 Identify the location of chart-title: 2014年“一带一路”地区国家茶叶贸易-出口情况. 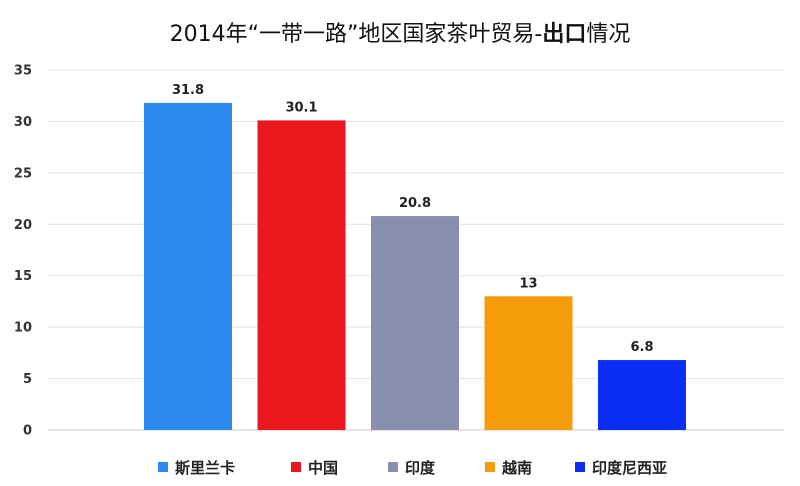
(400, 32).